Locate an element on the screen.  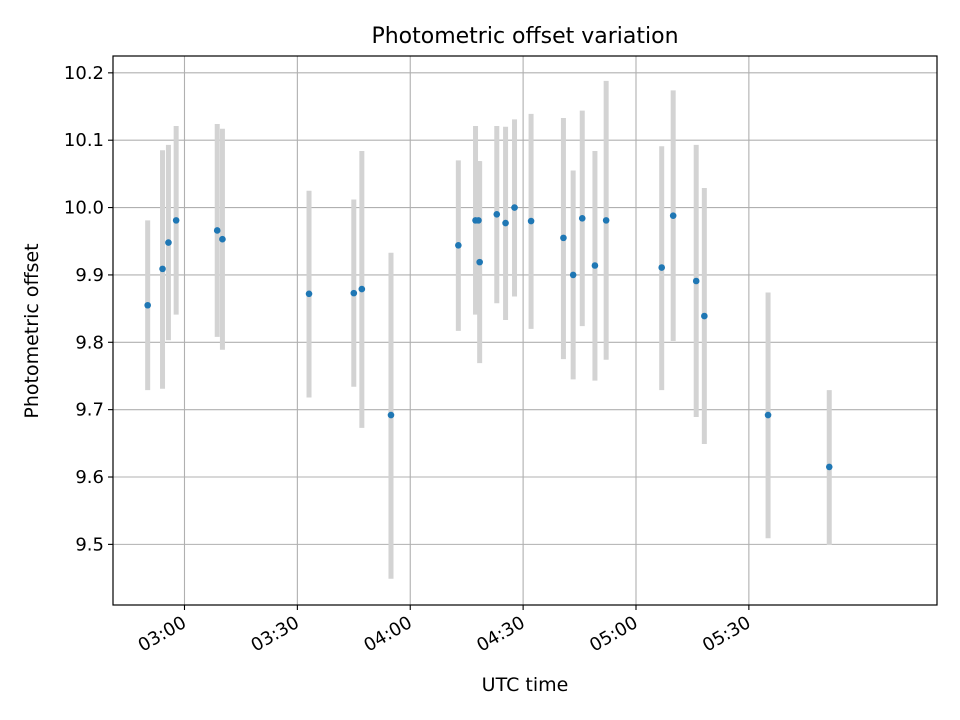
x-axis-label: UTC time is located at coordinates (525, 685).